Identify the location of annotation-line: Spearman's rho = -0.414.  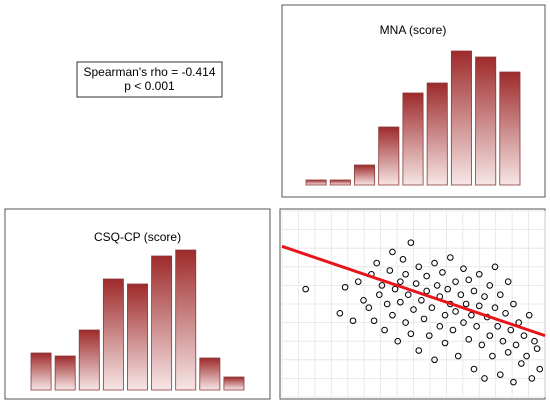
(149, 72).